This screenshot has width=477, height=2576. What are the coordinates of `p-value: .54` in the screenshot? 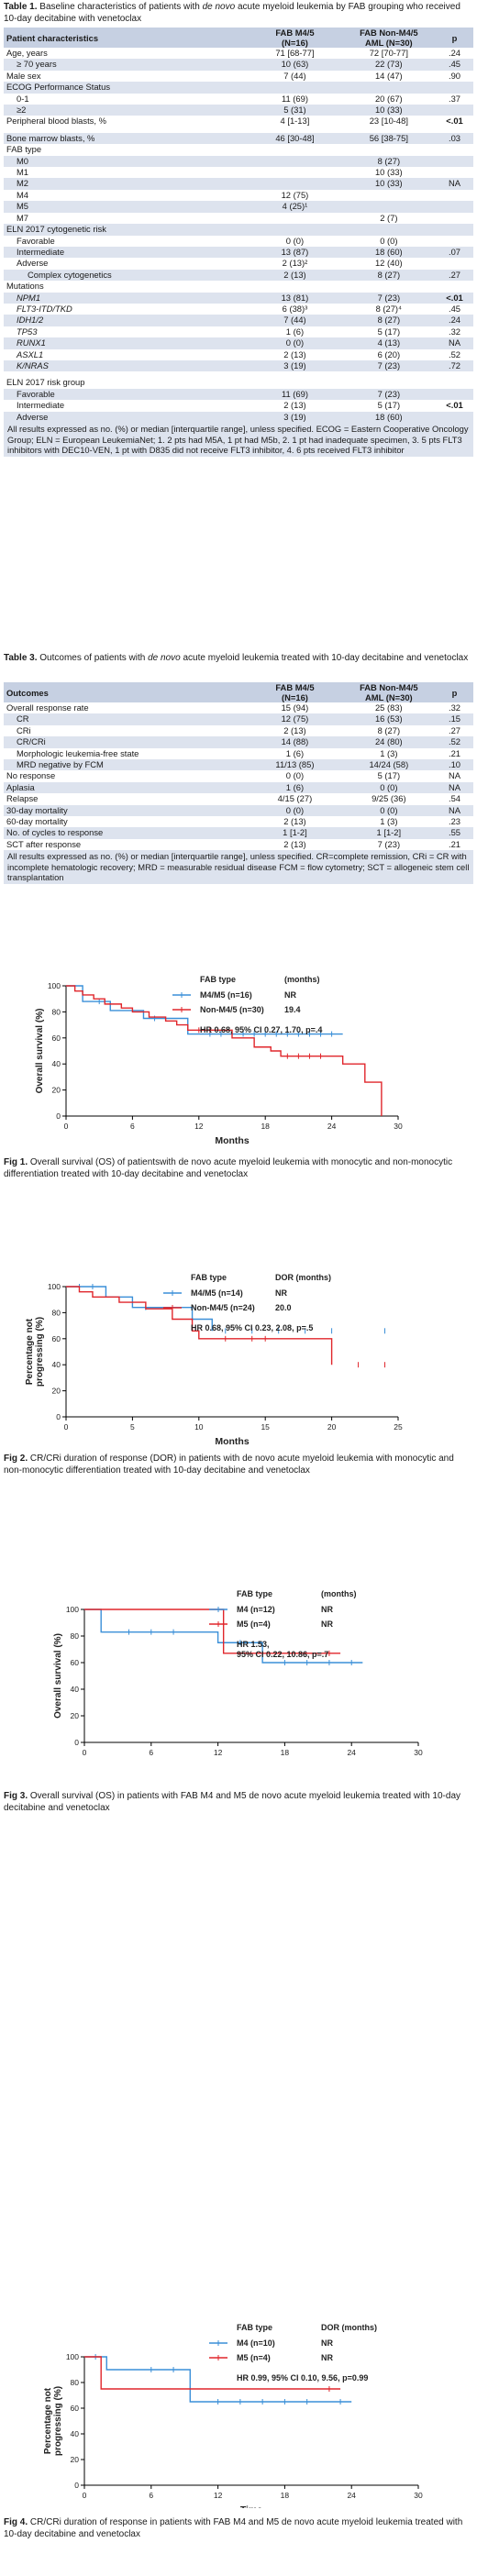 It's located at (454, 798).